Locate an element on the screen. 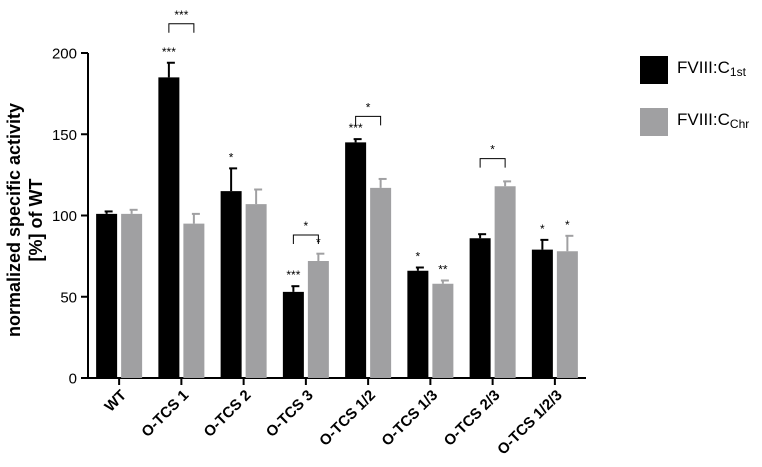  x-tick-label: O-TCS 3 is located at coordinates (290, 414).